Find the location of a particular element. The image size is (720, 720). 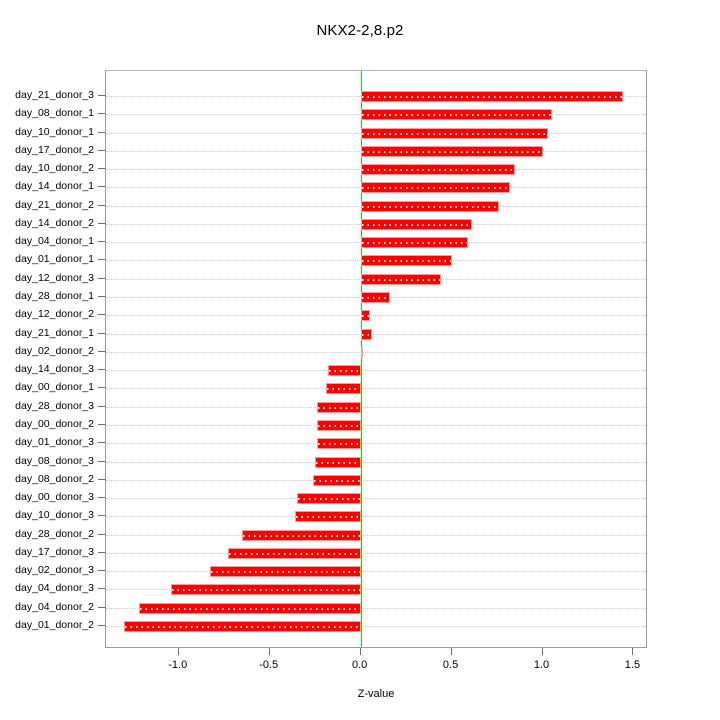

y-tick-label: day_12_donor_2 is located at coordinates (54, 314).